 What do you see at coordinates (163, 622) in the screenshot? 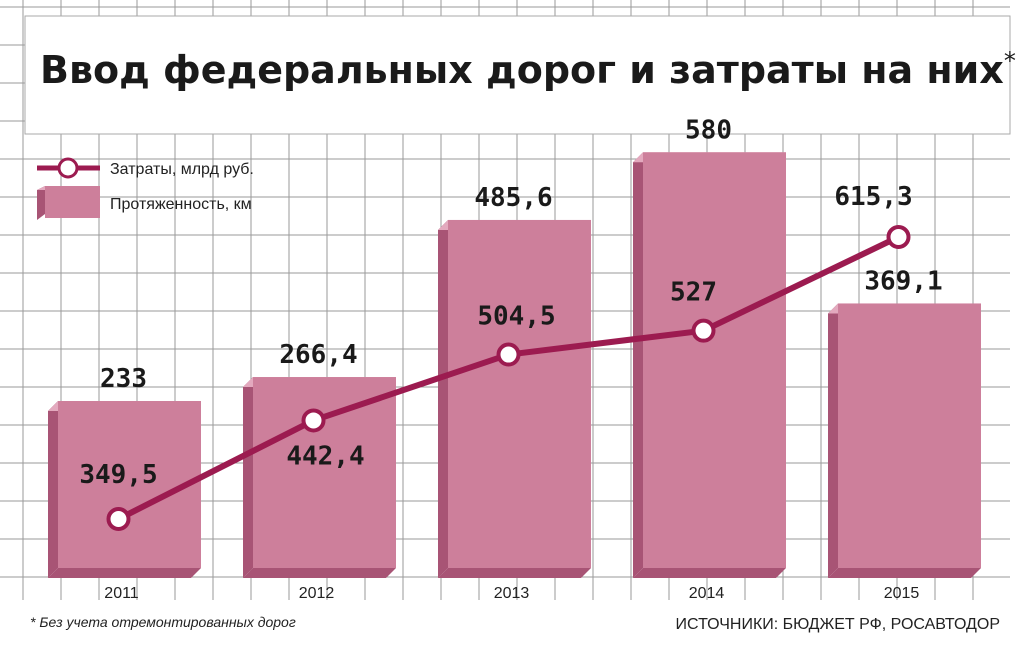
I see `footnote: * Без учета отремонтированных дорог` at bounding box center [163, 622].